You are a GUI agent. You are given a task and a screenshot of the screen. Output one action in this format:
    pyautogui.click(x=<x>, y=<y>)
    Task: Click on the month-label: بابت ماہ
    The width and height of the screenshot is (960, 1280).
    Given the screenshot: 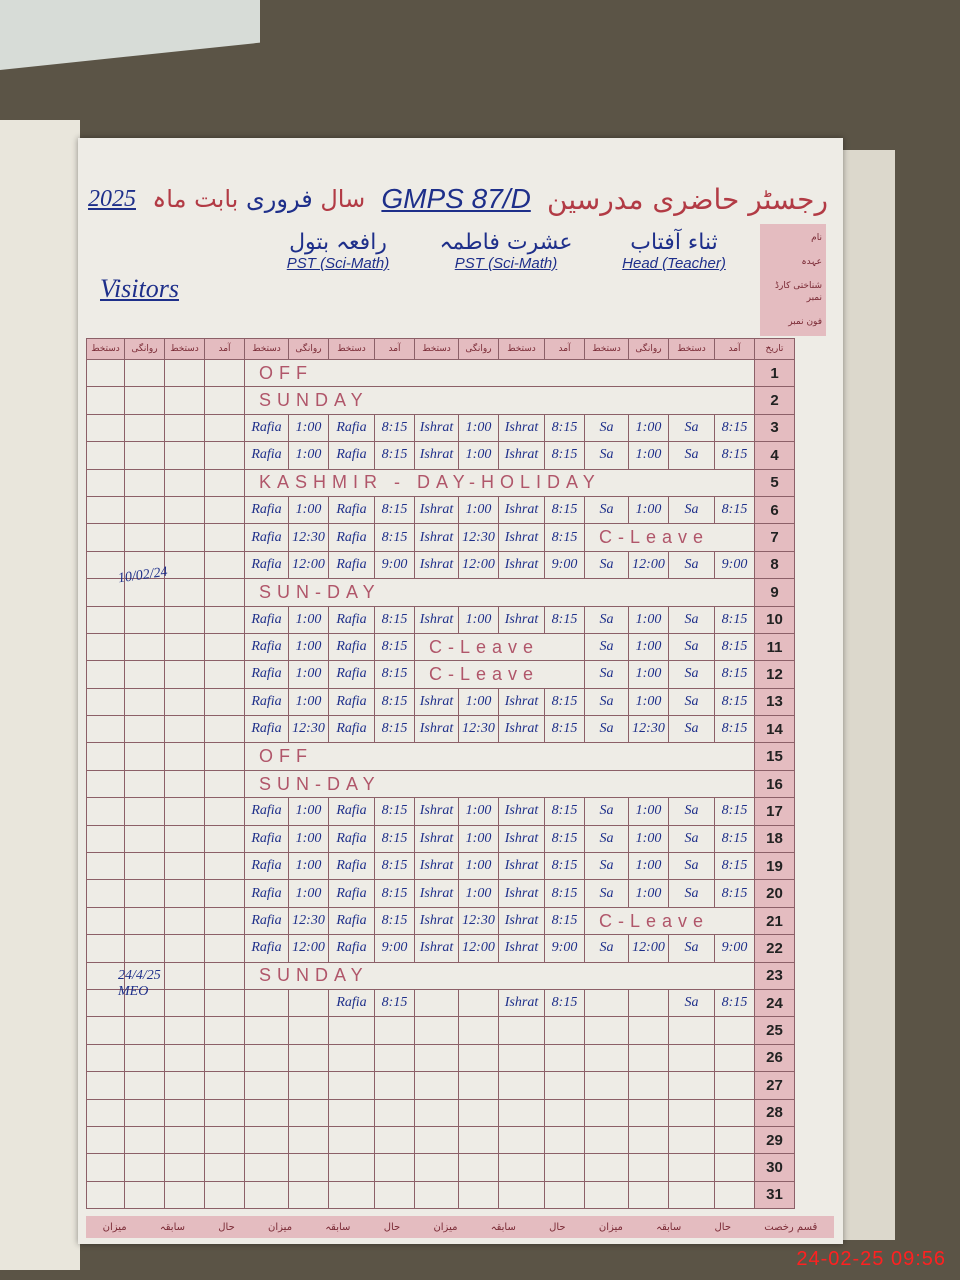 What is the action you would take?
    pyautogui.click(x=195, y=199)
    